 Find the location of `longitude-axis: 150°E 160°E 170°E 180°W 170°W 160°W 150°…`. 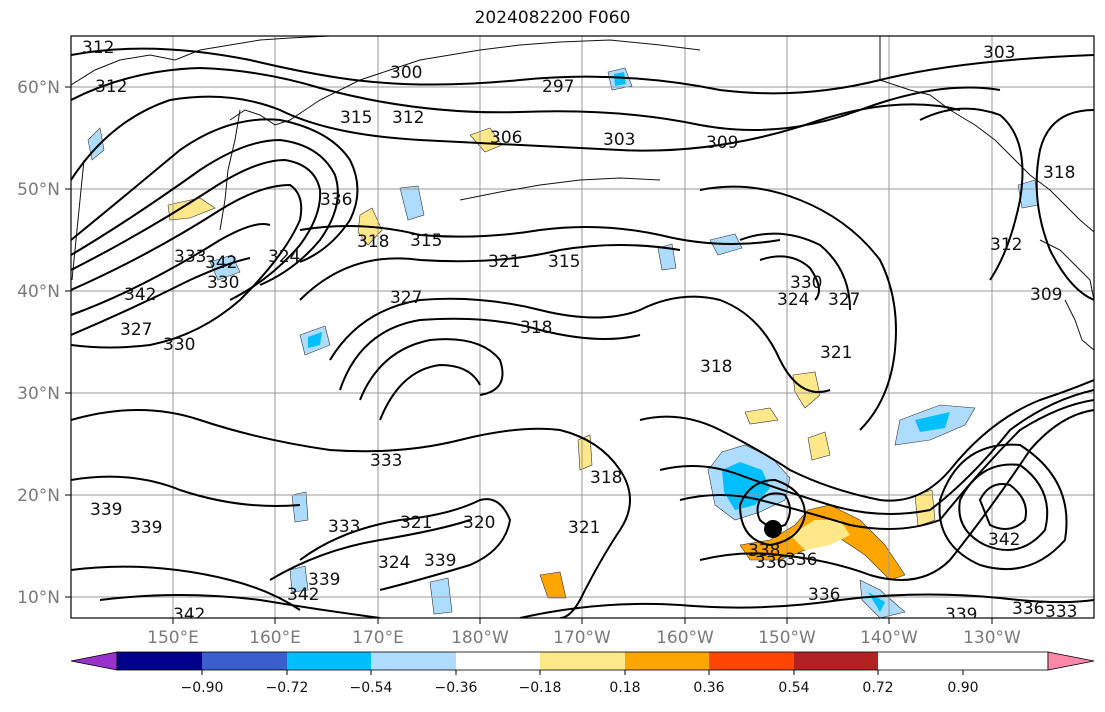

longitude-axis: 150°E 160°E 170°E 180°W 170°W 160°W 150°… is located at coordinates (584, 633).